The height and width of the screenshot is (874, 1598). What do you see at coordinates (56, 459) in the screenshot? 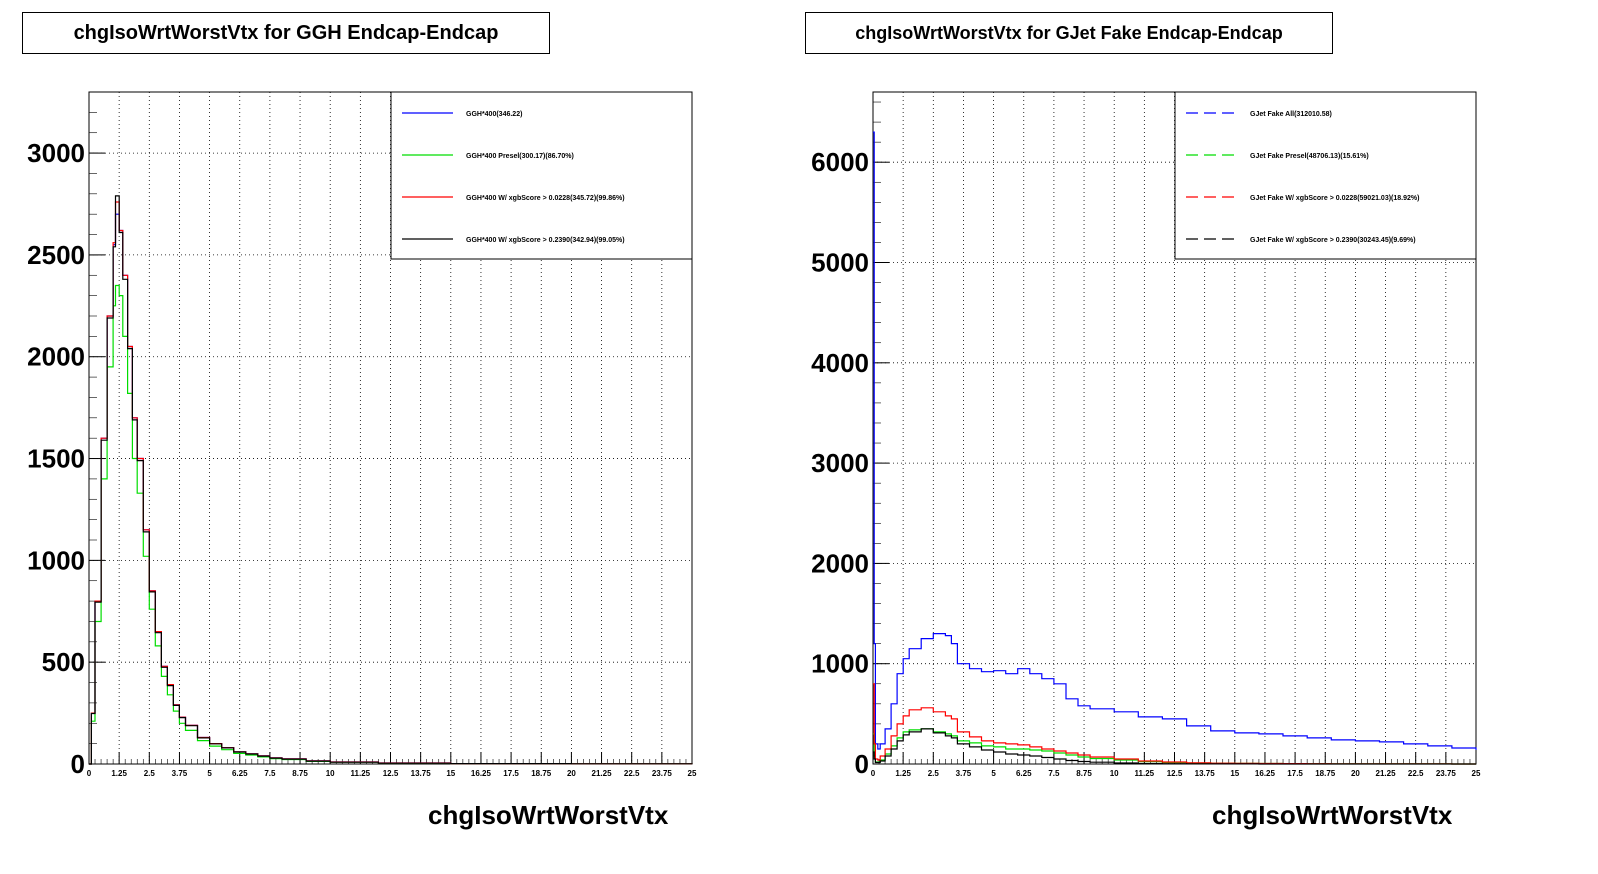
I see `y-tick-label: 1500` at bounding box center [56, 459].